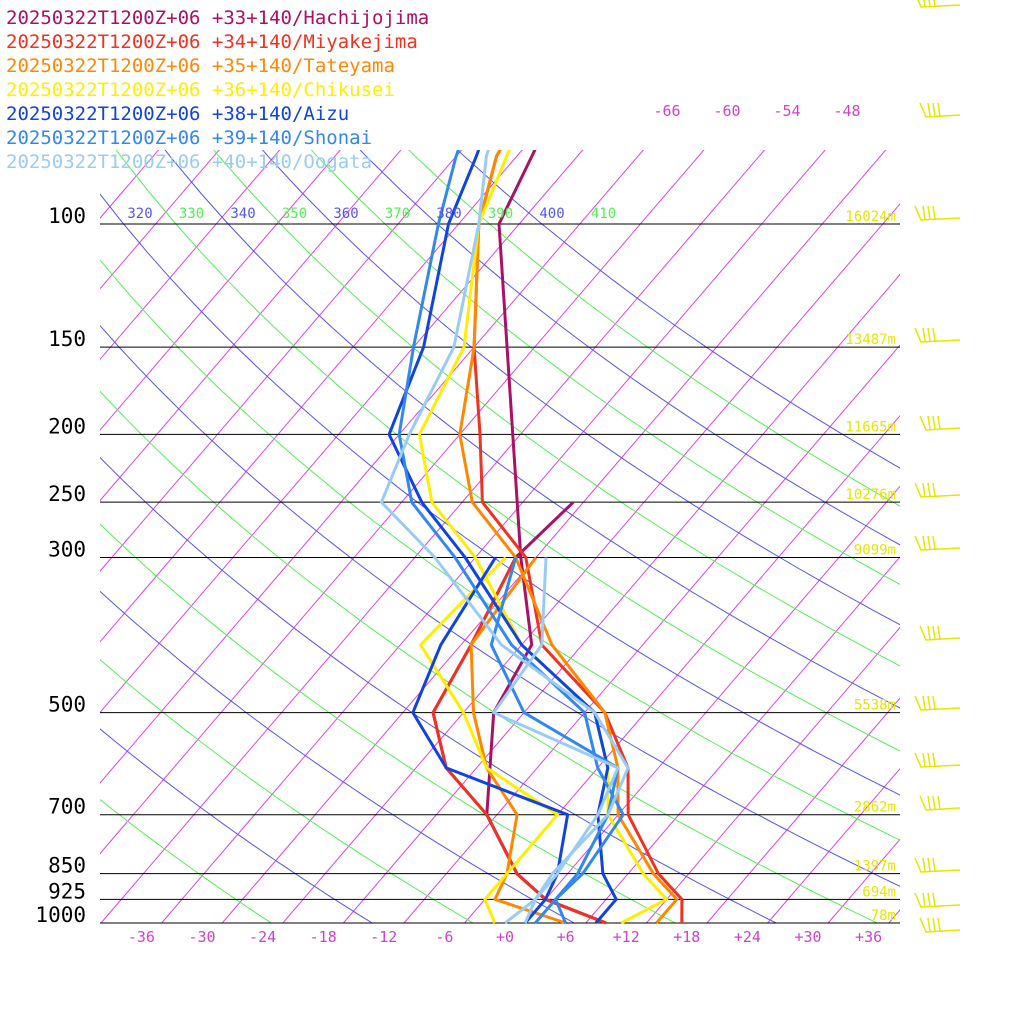  What do you see at coordinates (189, 162) in the screenshot?
I see `legend-entry: 20250322T1200Z+06 +40+140/Oogata` at bounding box center [189, 162].